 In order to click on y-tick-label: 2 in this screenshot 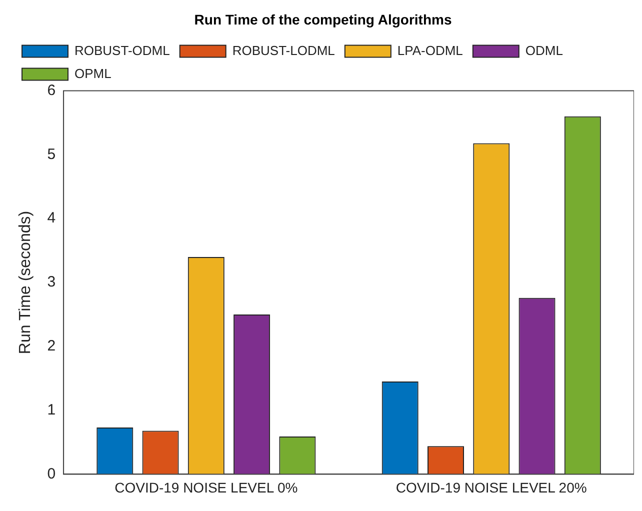, I will do `click(51, 346)`.